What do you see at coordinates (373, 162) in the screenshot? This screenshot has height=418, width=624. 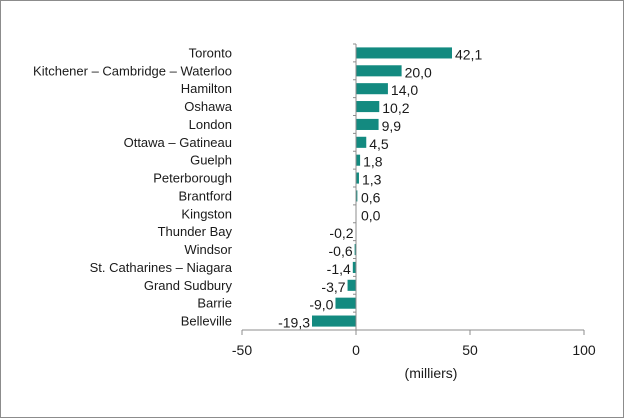 I see `data-label: 1,8` at bounding box center [373, 162].